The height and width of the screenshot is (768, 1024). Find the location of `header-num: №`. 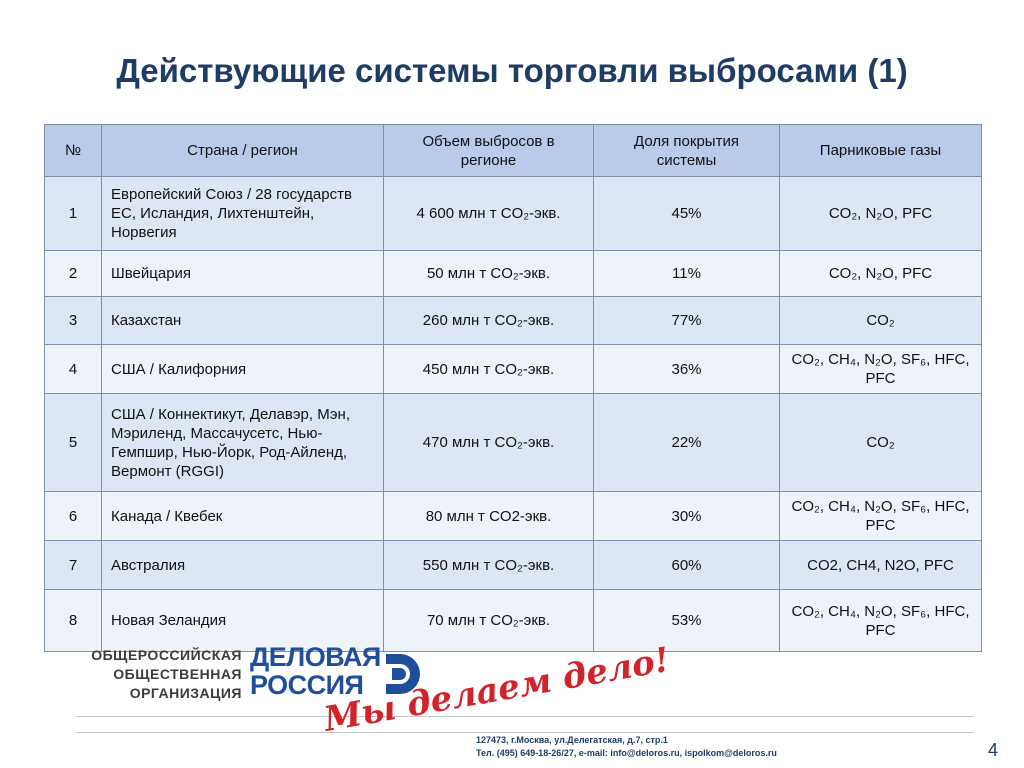

header-num: № is located at coordinates (73, 150).